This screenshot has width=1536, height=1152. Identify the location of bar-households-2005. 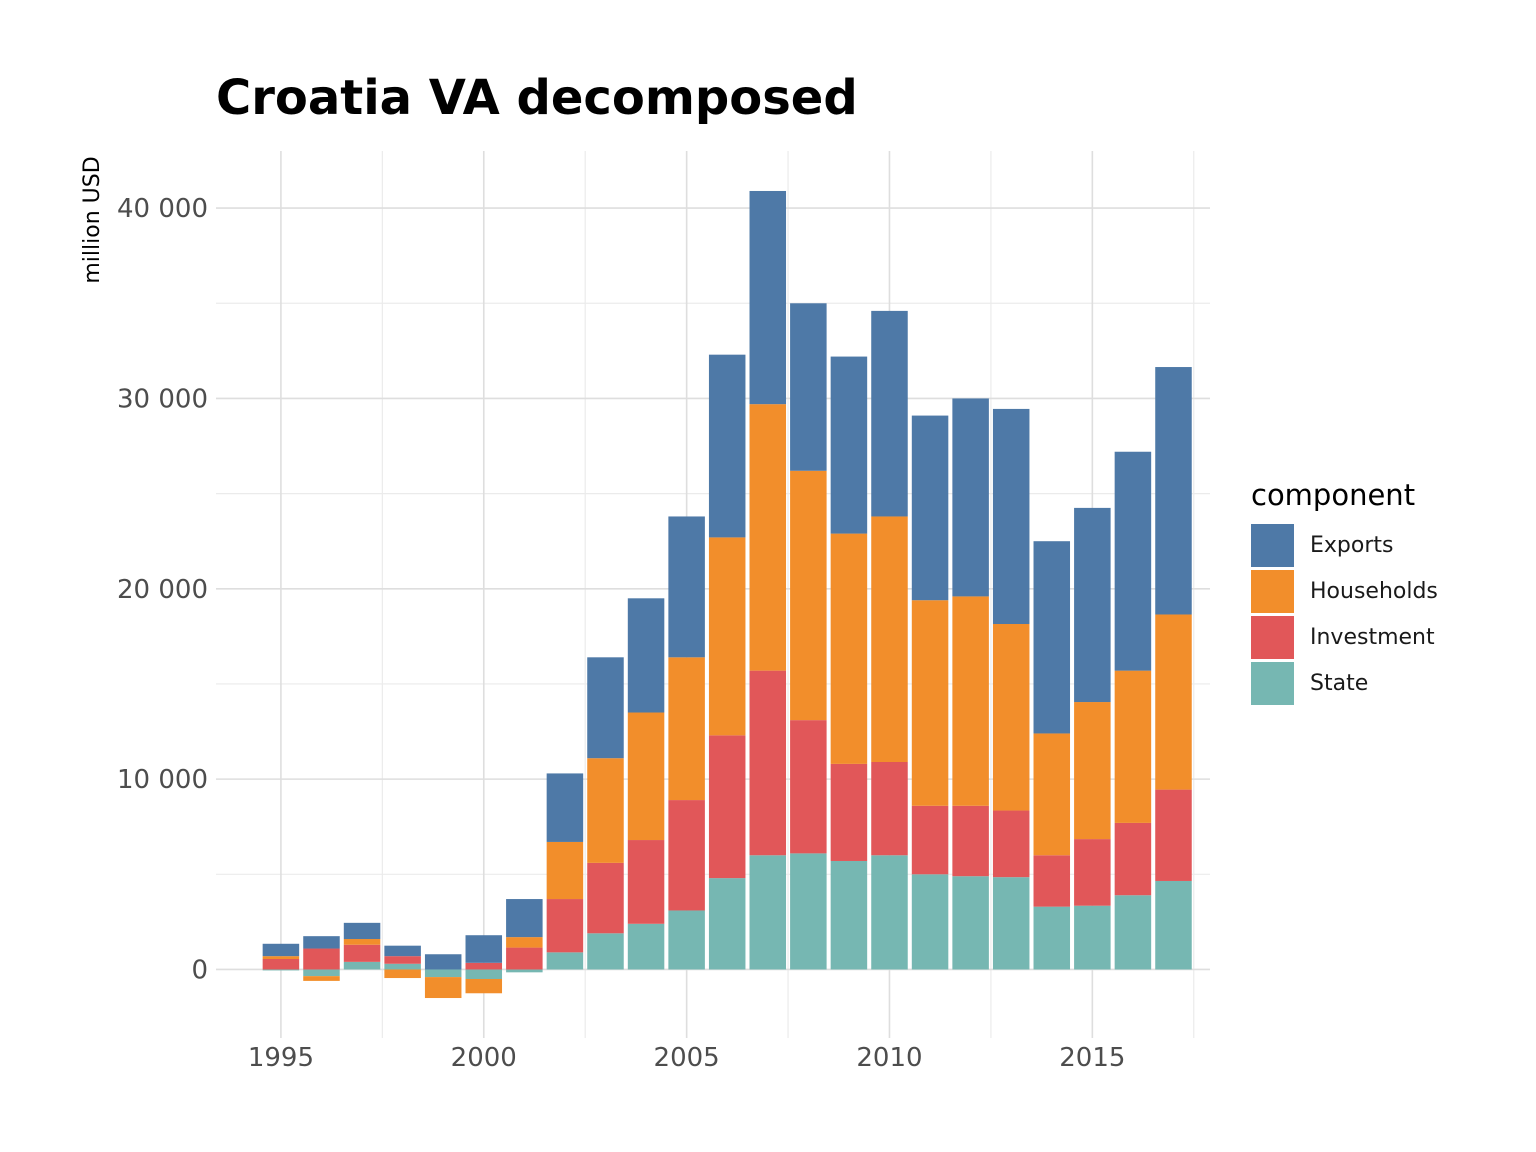
(686, 729).